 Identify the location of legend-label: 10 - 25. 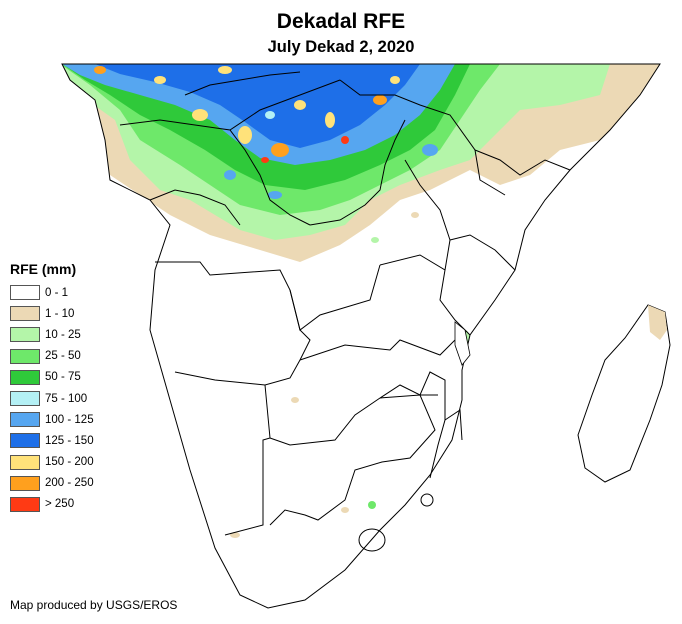
(63, 334).